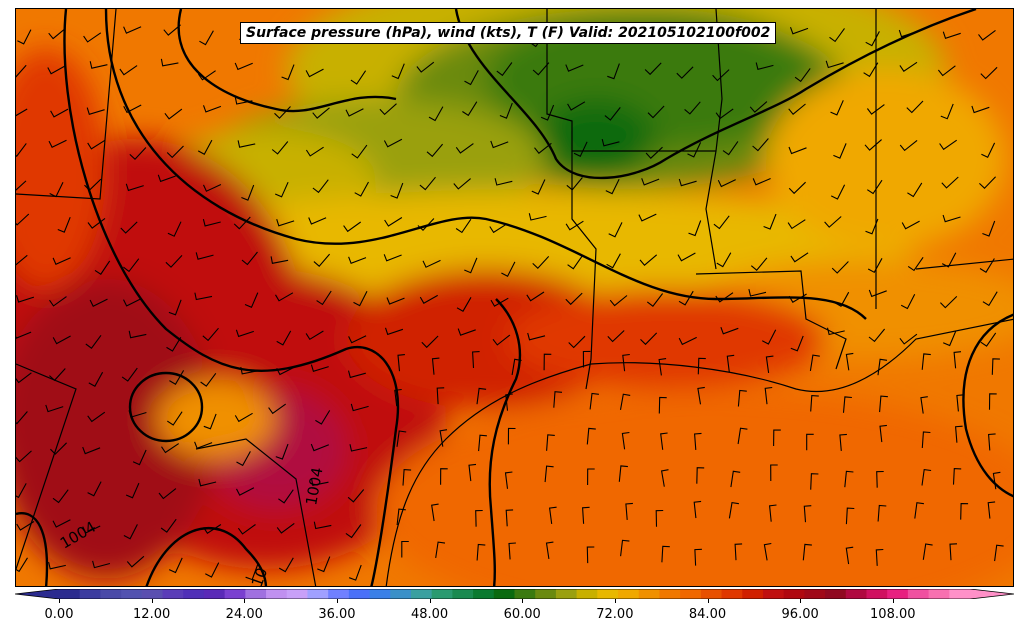  I want to click on colorbar-tick, so click(708, 601).